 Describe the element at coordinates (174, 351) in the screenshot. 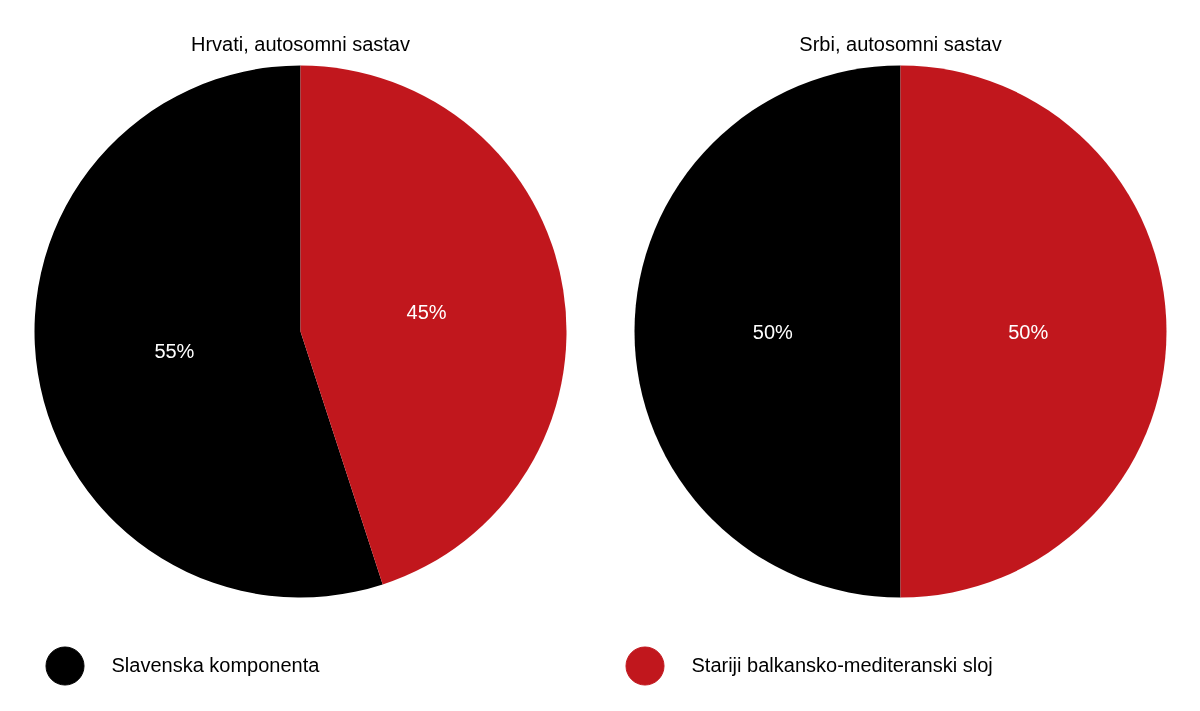

I see `data-label: 55%` at that location.